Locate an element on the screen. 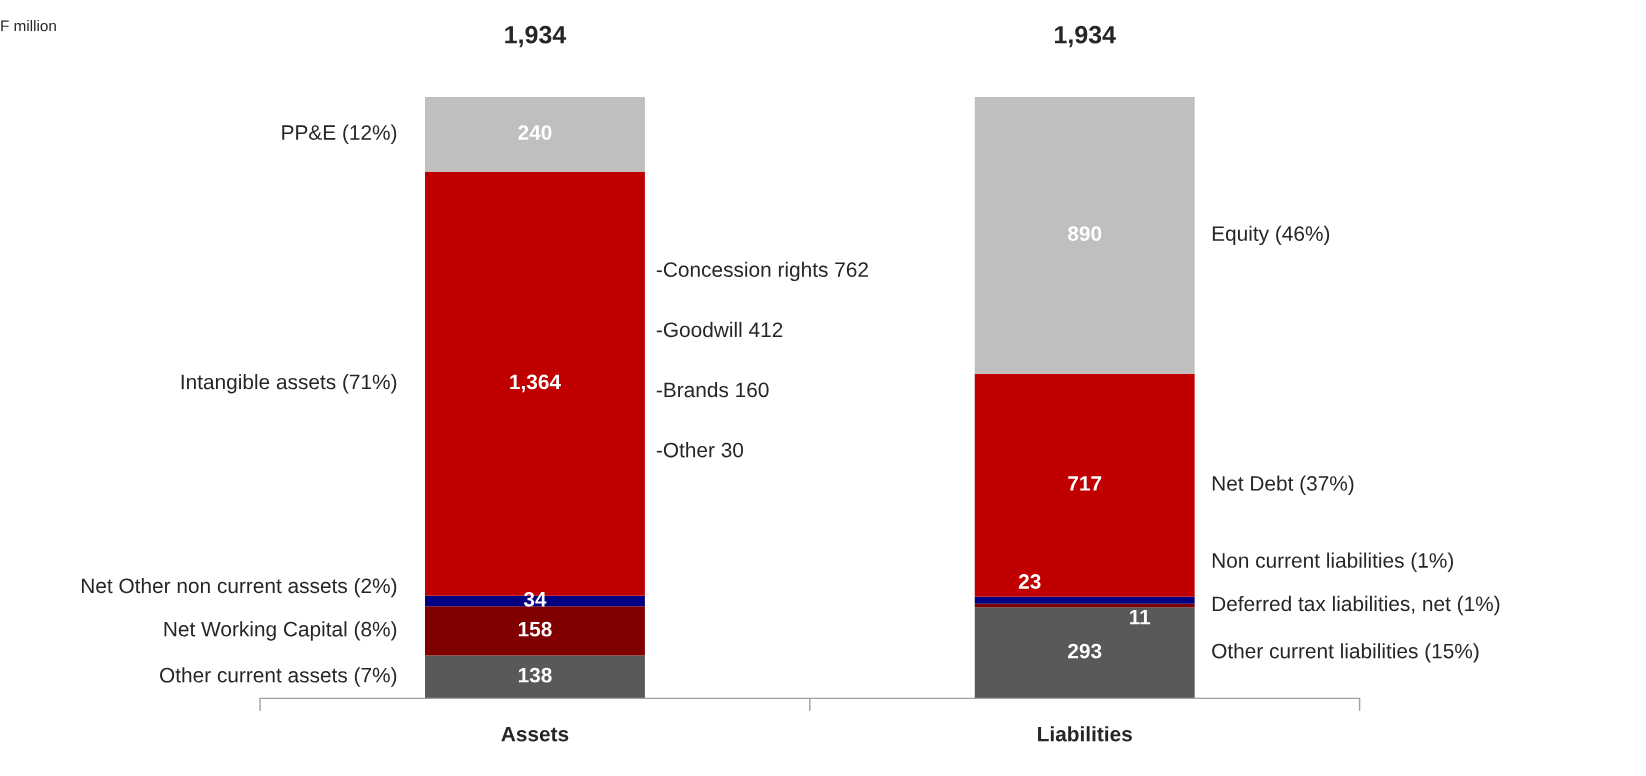 This screenshot has height=776, width=1646. annotation: Other current liabilities (15%) is located at coordinates (1345, 653).